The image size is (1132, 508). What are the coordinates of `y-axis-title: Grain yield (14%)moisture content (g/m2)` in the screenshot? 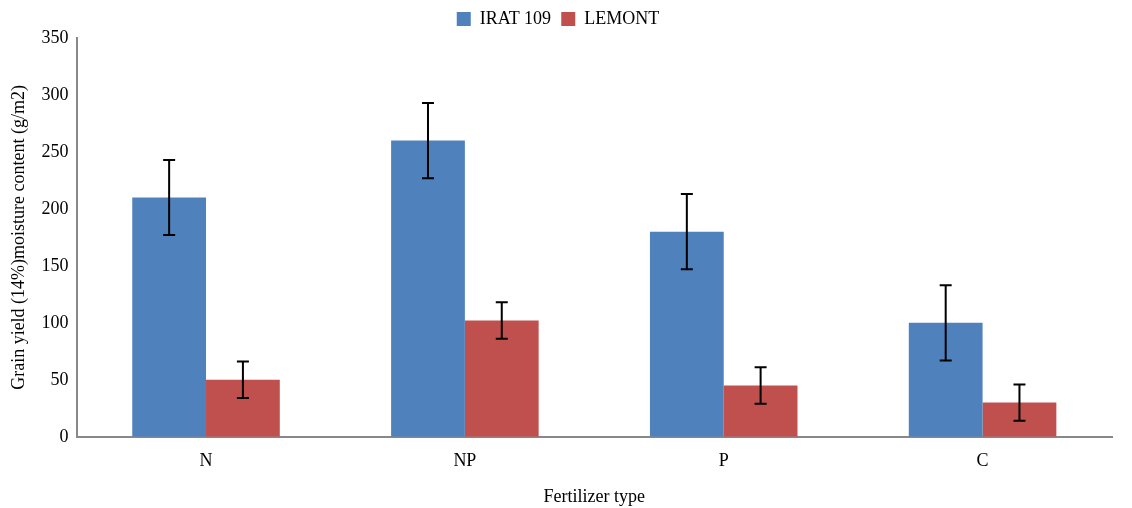 It's located at (18, 237).